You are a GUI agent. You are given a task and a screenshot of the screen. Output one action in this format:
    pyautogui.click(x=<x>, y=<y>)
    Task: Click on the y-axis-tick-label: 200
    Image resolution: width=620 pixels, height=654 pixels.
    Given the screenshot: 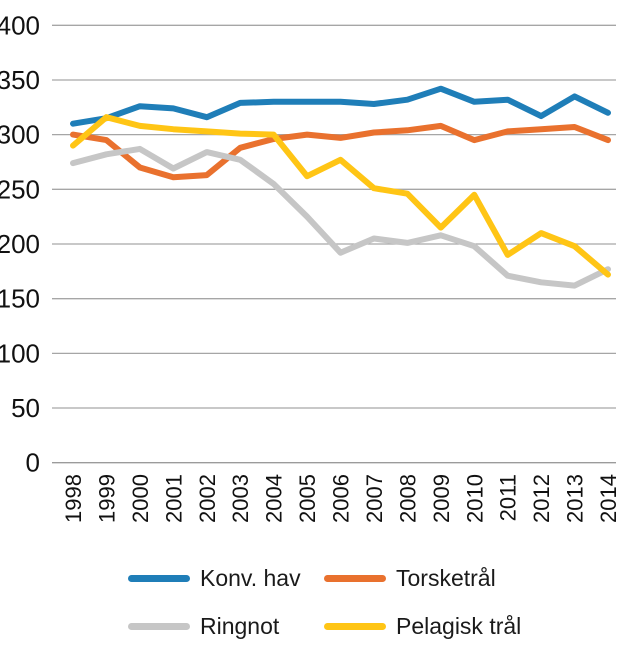 What is the action you would take?
    pyautogui.click(x=20, y=244)
    